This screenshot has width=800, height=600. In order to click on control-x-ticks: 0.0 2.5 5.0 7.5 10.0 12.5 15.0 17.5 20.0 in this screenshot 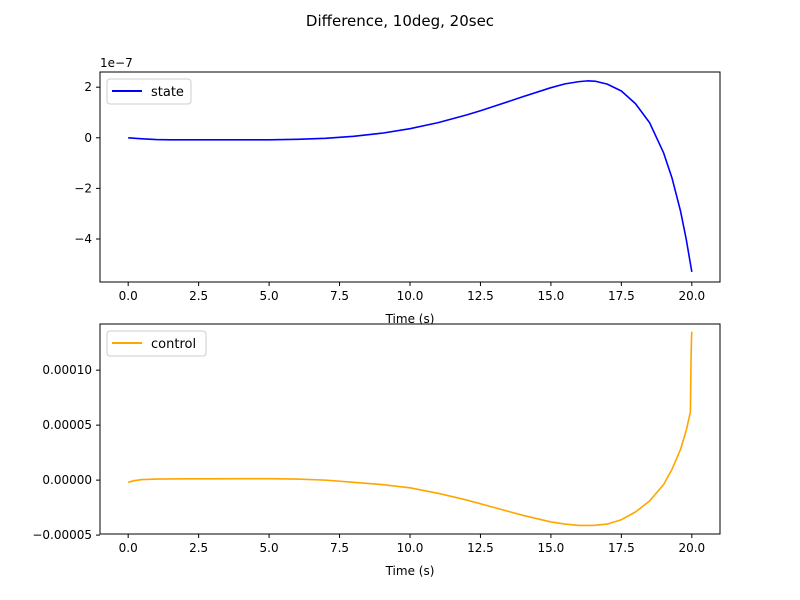, I will do `click(412, 544)`.